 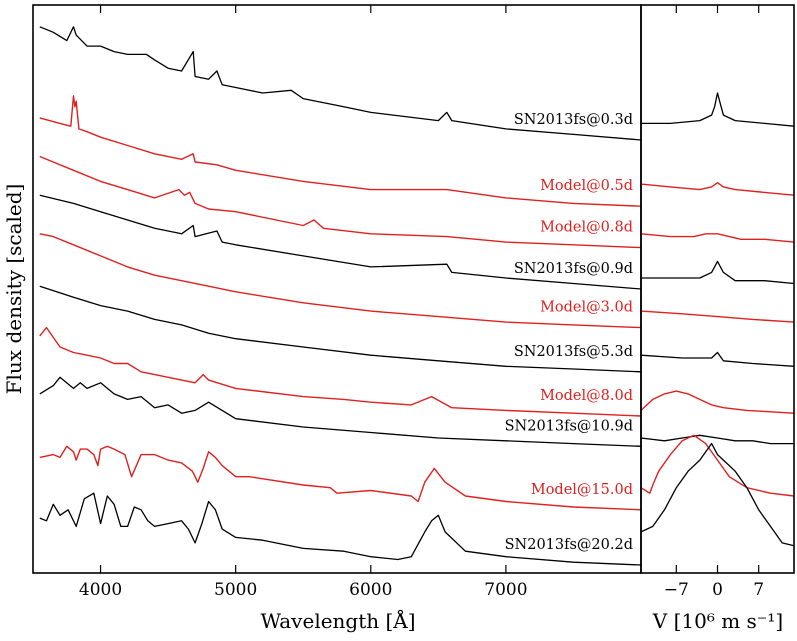 What do you see at coordinates (505, 590) in the screenshot?
I see `wavelength-tick-label-3: 7000` at bounding box center [505, 590].